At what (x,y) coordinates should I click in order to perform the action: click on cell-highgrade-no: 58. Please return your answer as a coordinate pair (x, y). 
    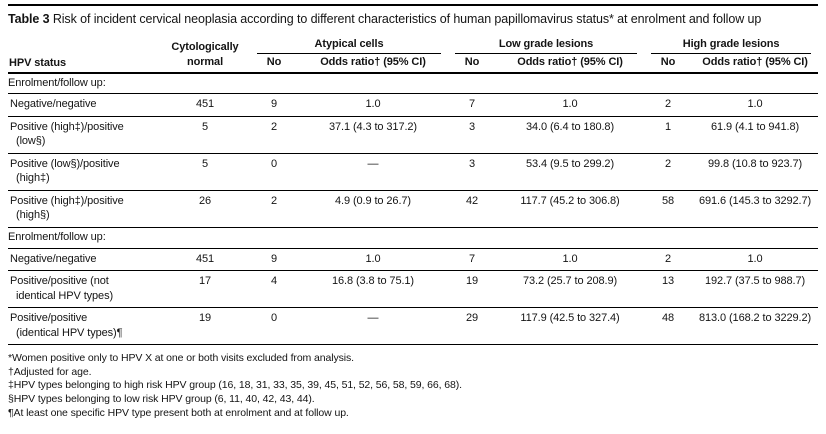
    Looking at the image, I should click on (668, 209).